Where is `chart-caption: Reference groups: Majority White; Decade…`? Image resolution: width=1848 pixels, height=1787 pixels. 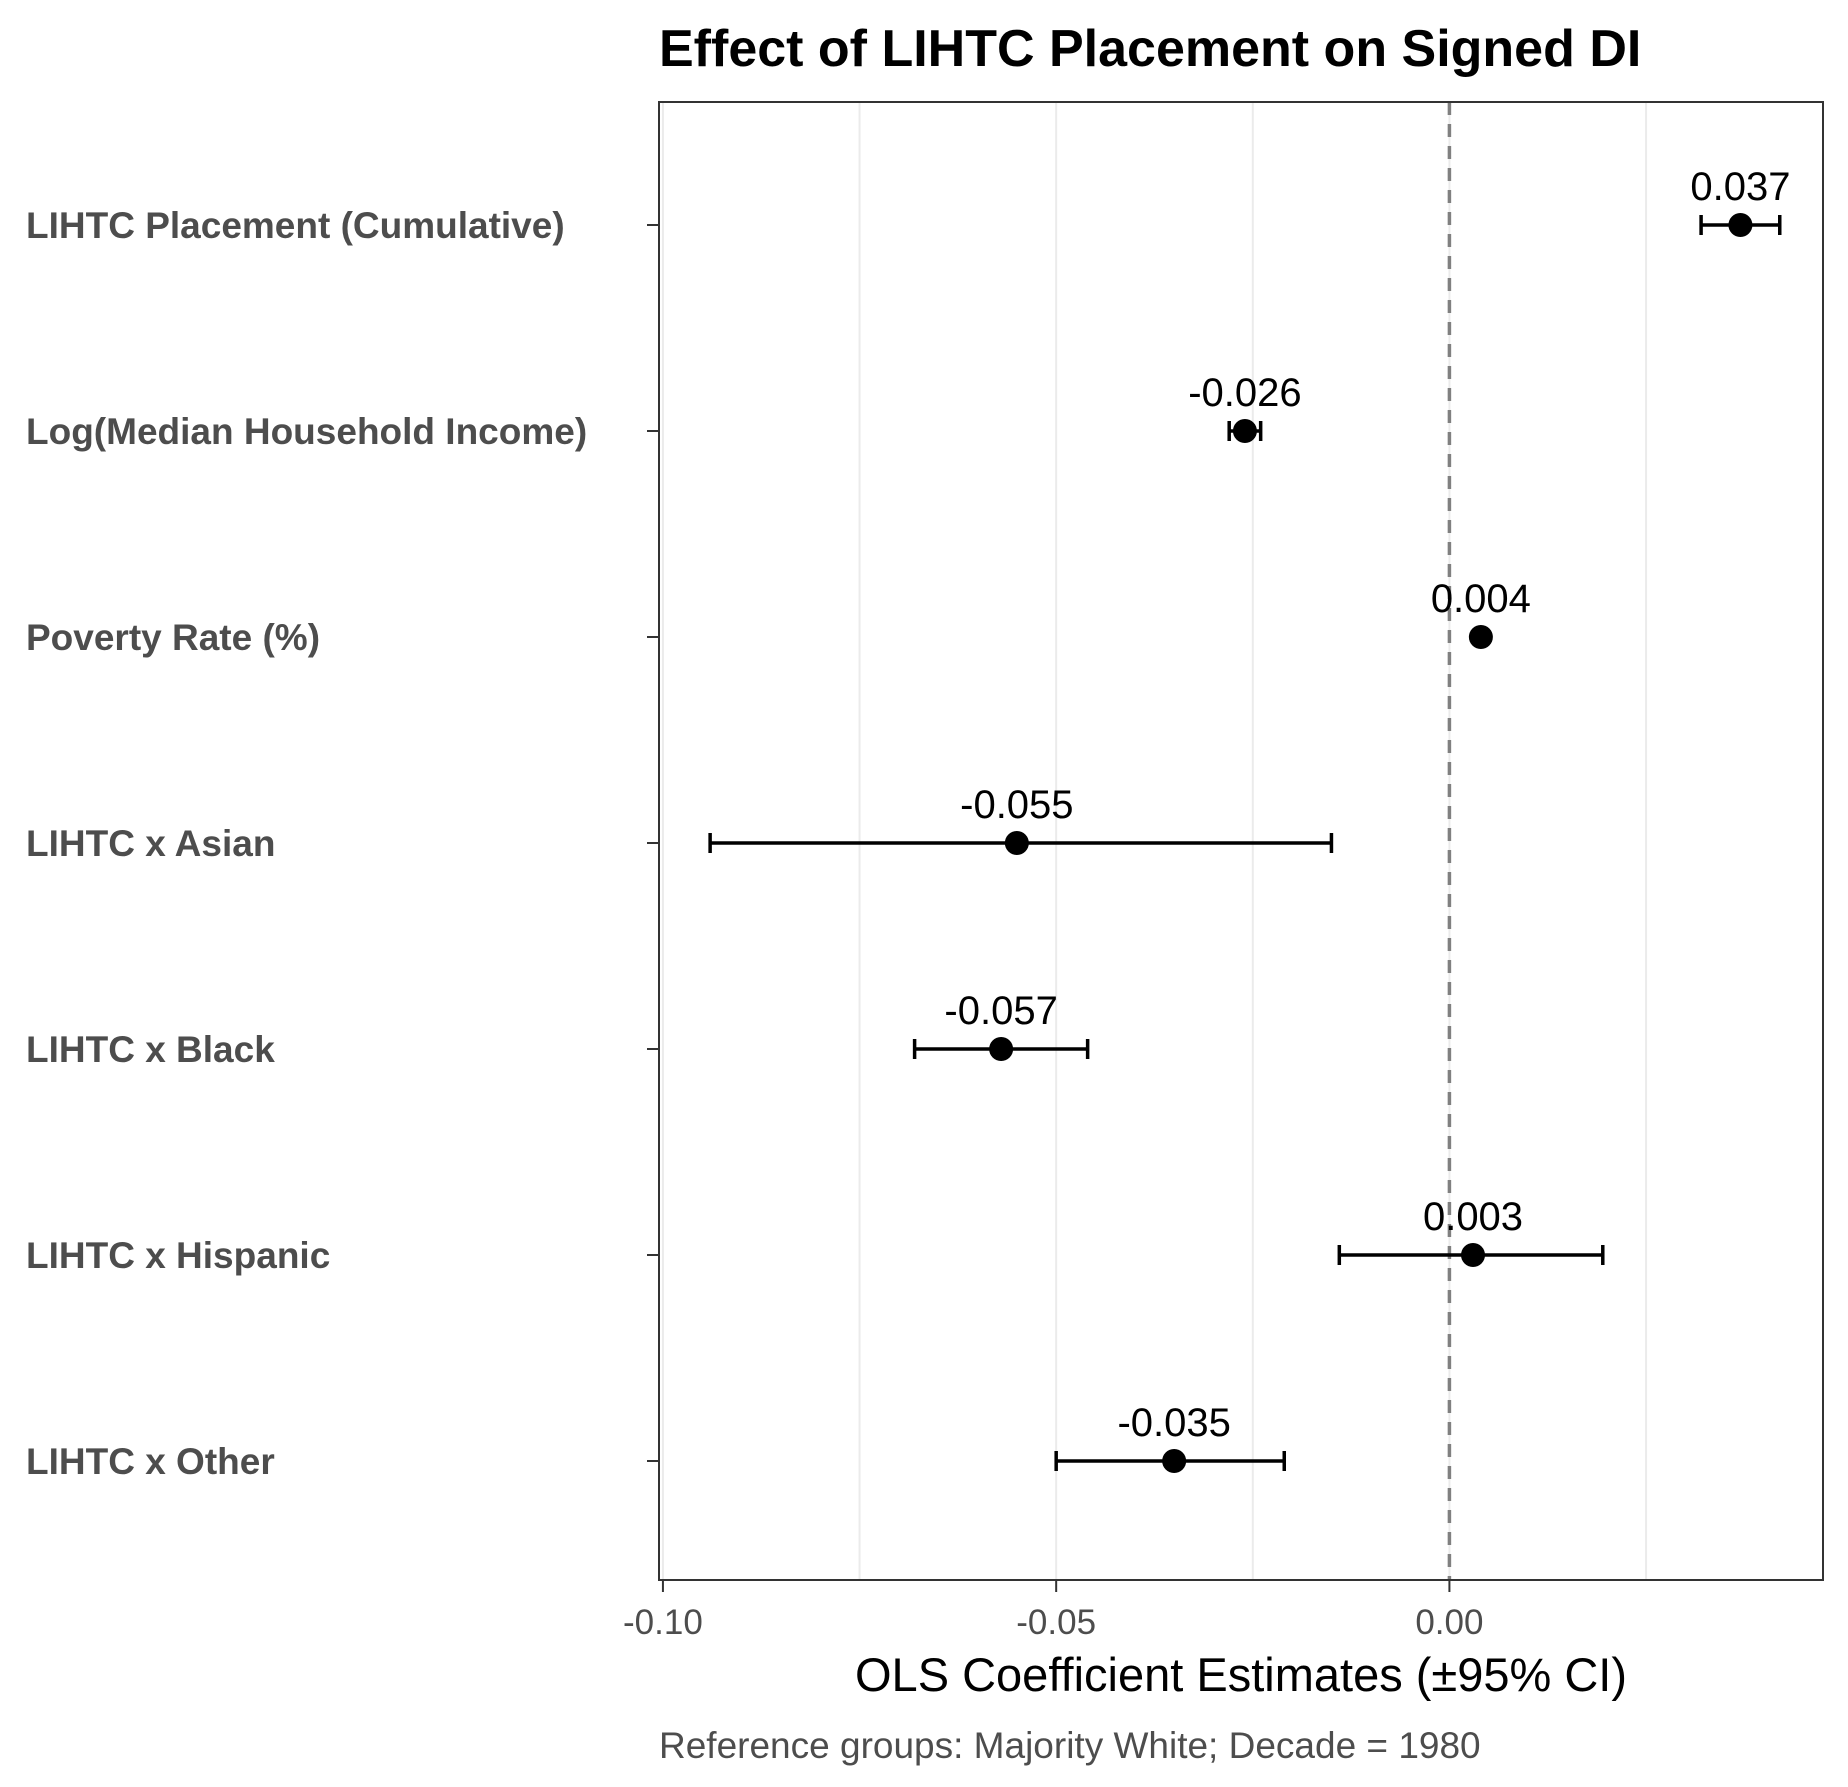 chart-caption: Reference groups: Majority White; Decade… is located at coordinates (1070, 1745).